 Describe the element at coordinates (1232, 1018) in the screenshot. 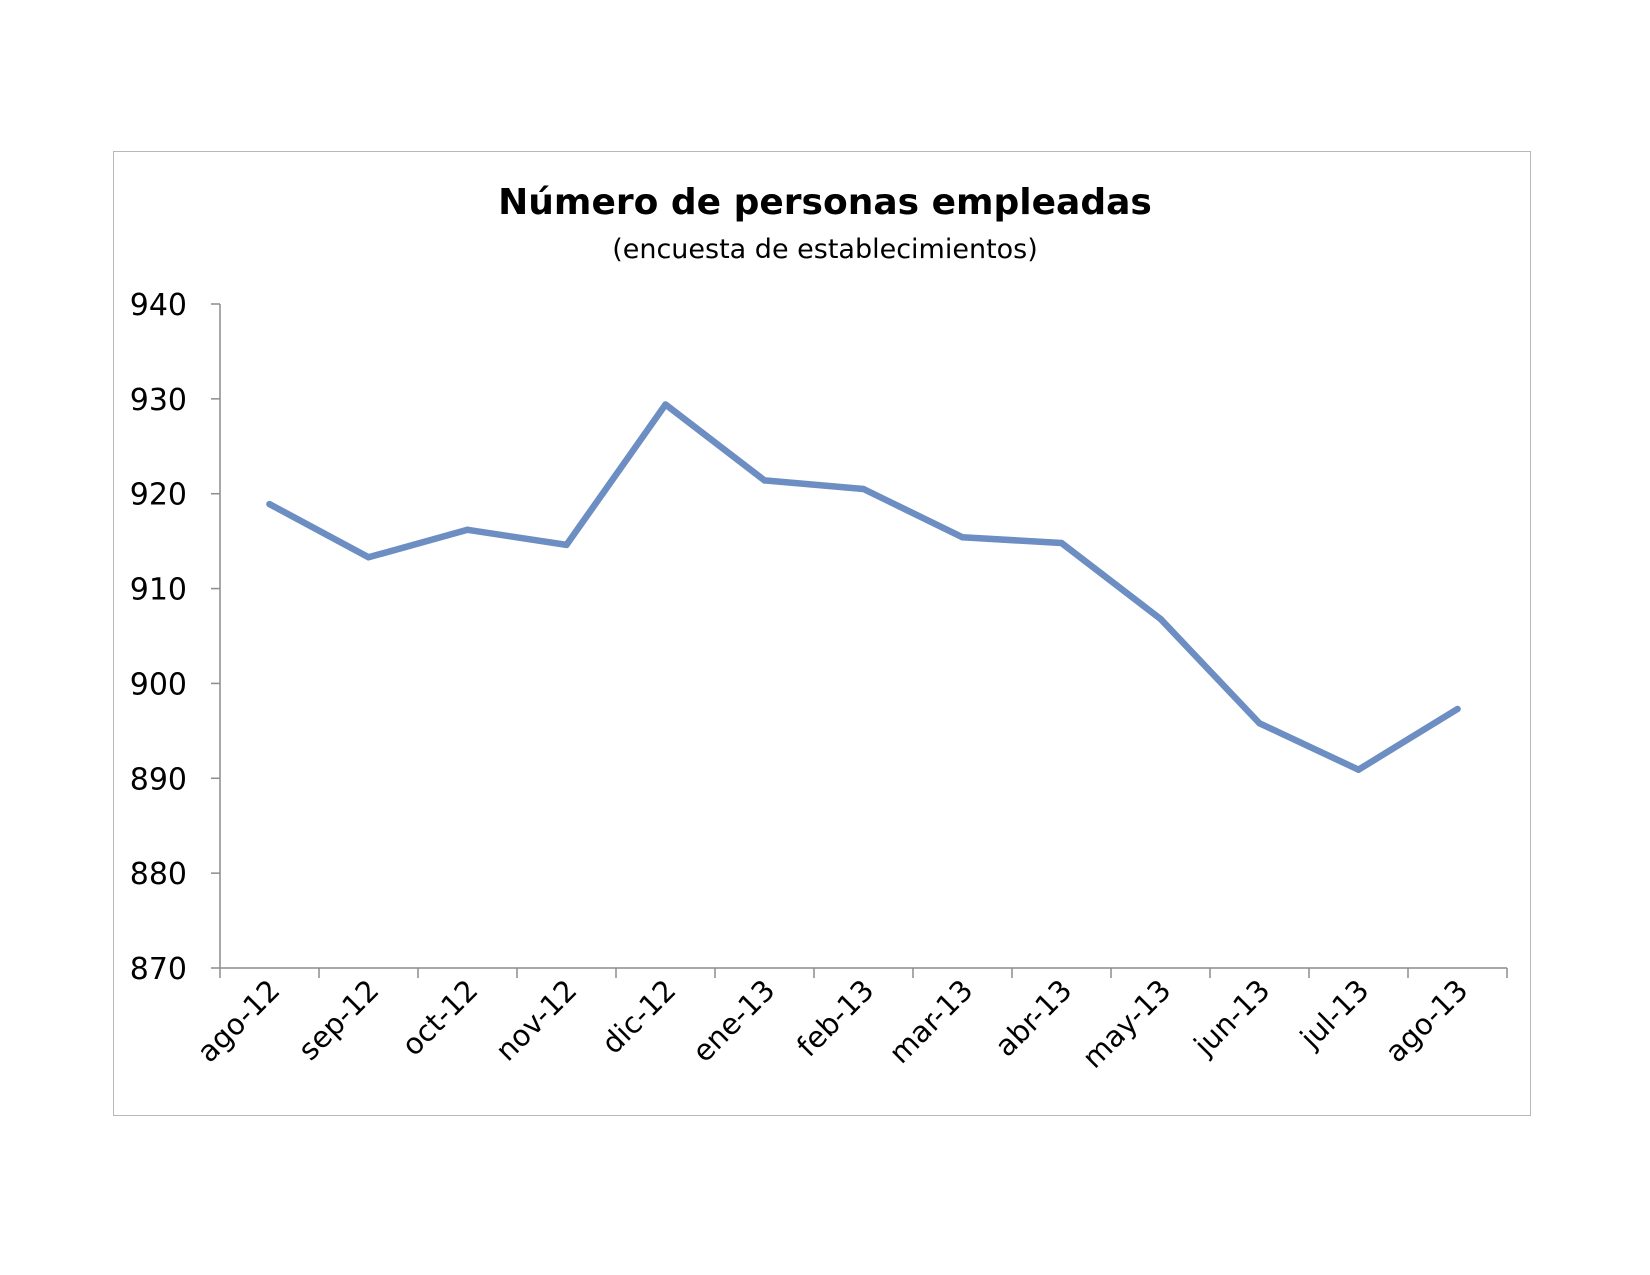

I see `x-tick-label: jun-13` at that location.